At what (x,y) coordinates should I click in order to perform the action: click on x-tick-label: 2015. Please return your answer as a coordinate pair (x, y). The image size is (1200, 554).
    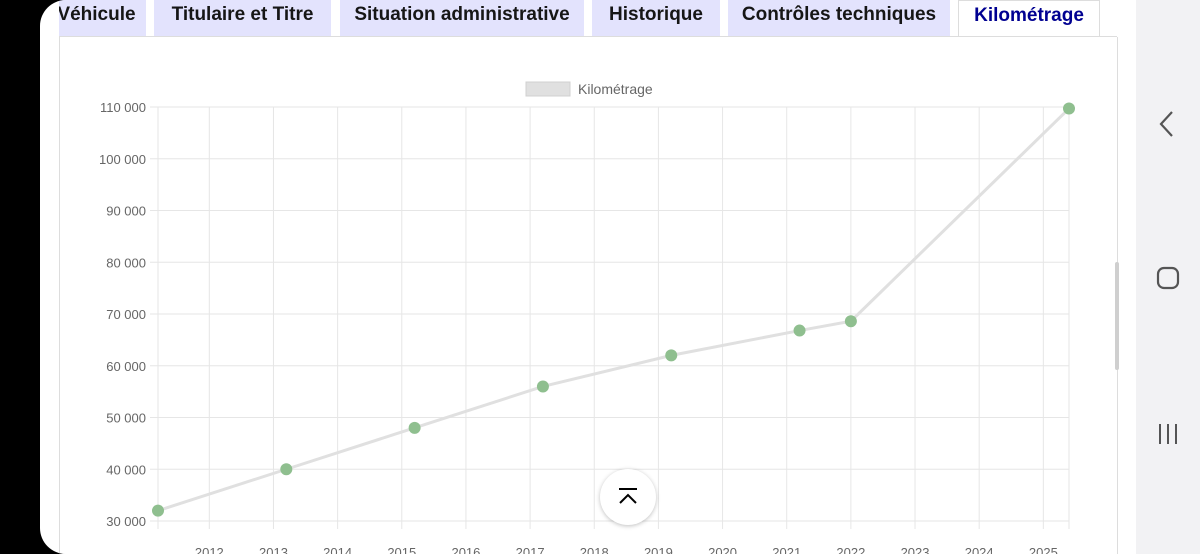
    Looking at the image, I should click on (401, 549).